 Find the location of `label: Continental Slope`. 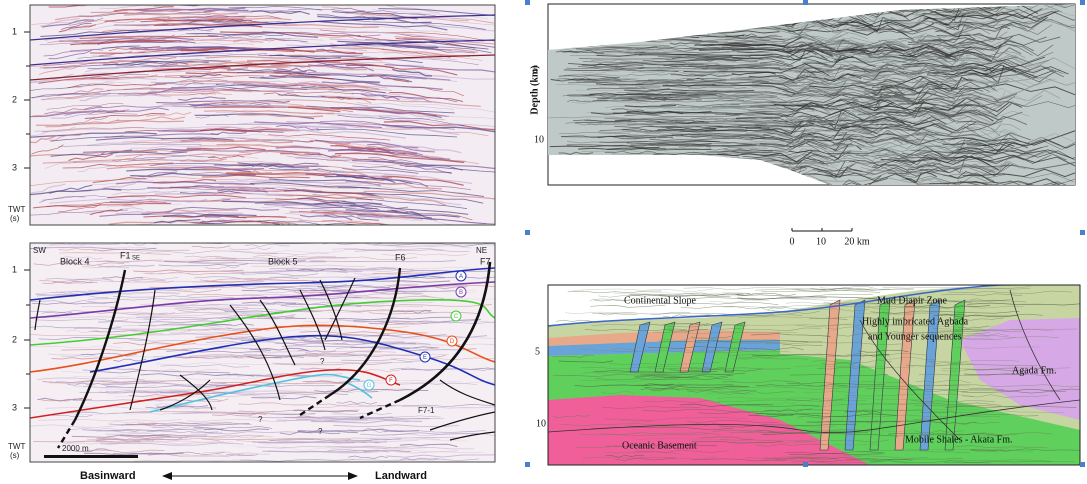

label: Continental Slope is located at coordinates (660, 300).